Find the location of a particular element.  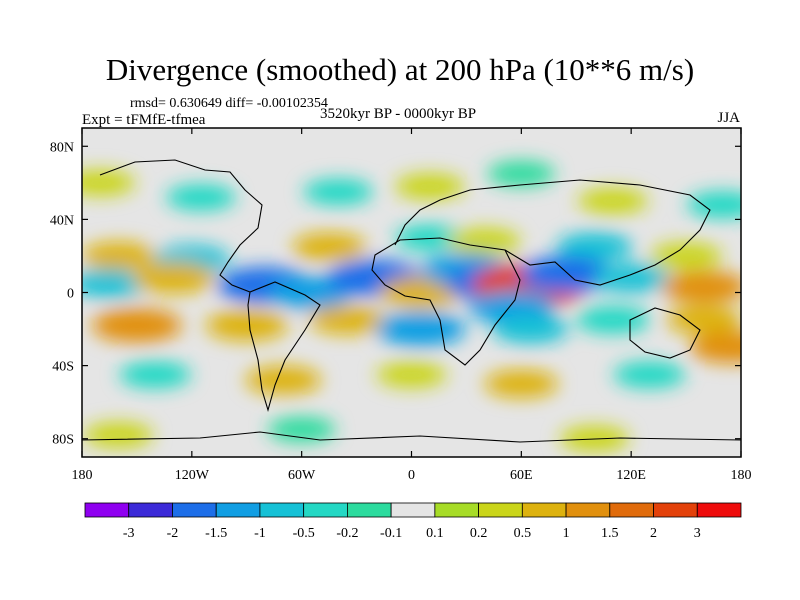

colorbar-label: 0.5 is located at coordinates (523, 533).